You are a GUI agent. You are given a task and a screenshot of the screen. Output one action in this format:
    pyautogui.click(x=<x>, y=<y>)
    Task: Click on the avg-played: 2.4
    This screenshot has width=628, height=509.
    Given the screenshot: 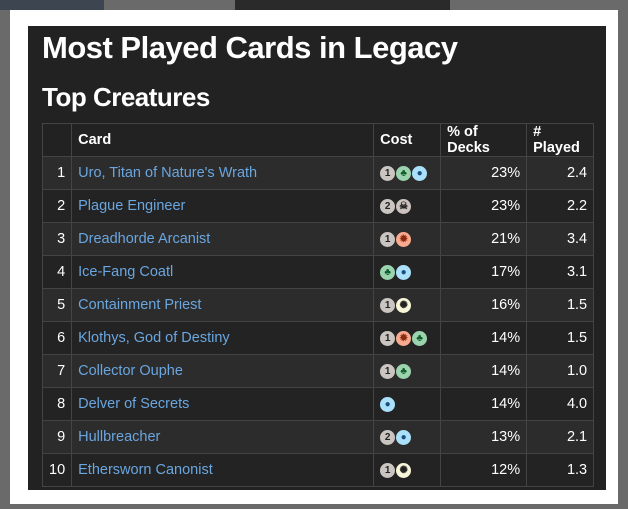 What is the action you would take?
    pyautogui.click(x=560, y=173)
    